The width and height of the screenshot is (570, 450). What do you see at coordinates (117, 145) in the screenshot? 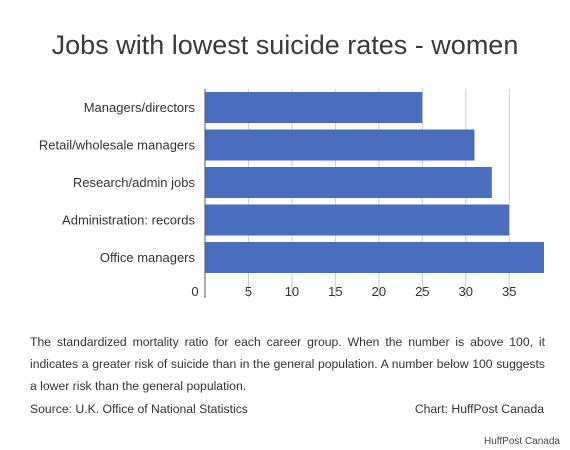
I see `category-label: Retail/wholesale managers` at bounding box center [117, 145].